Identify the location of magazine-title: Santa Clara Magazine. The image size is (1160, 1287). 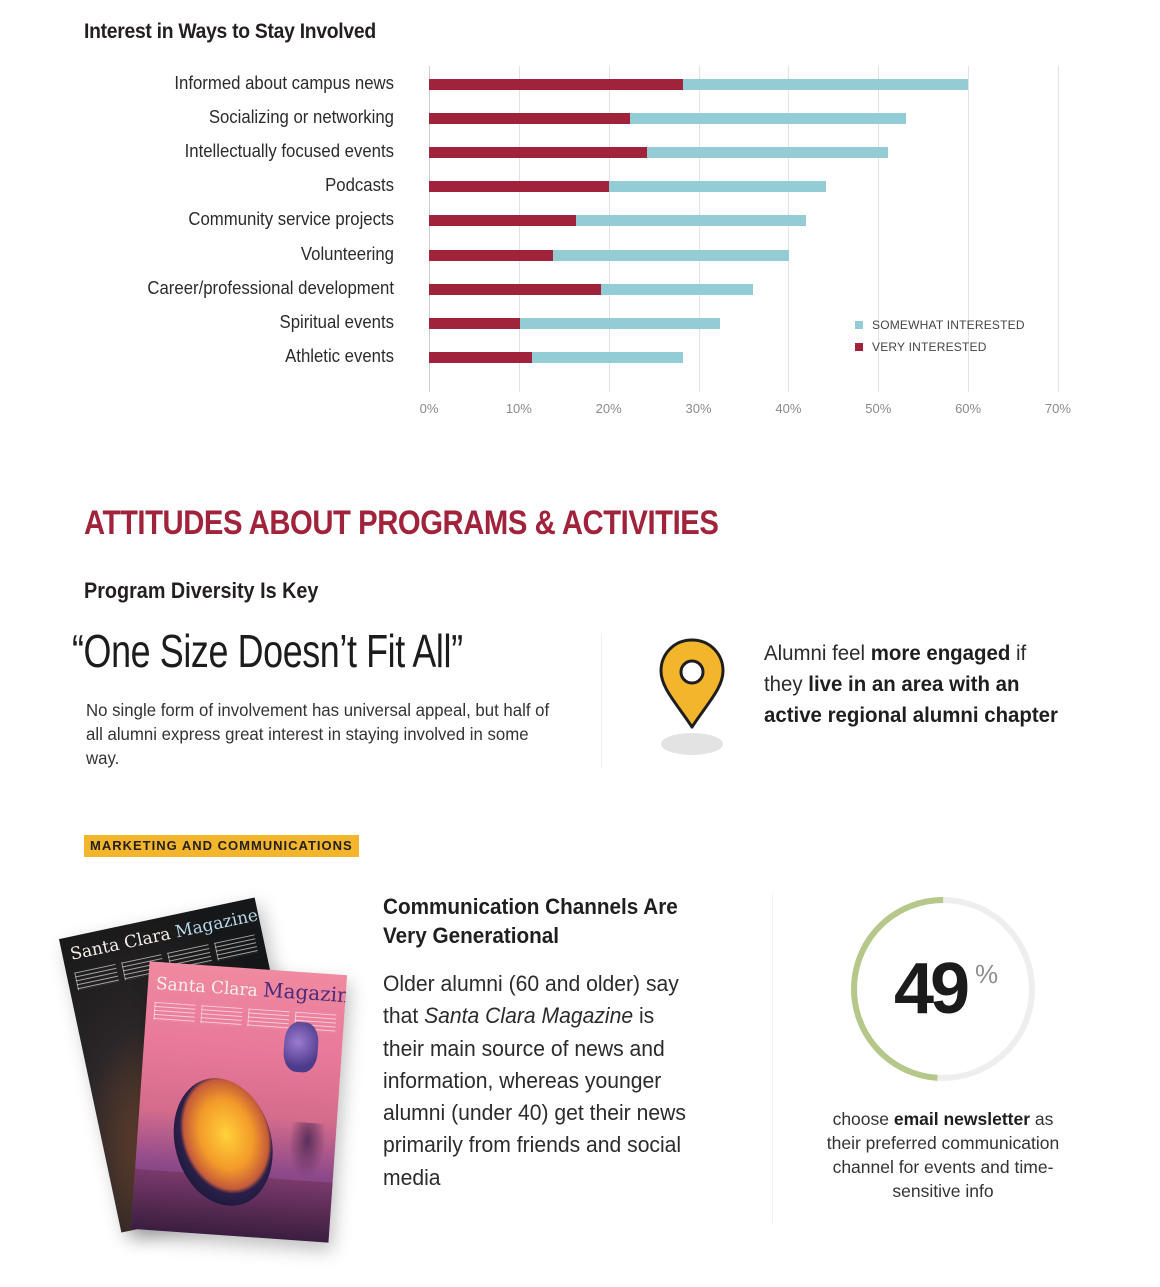
(251, 989).